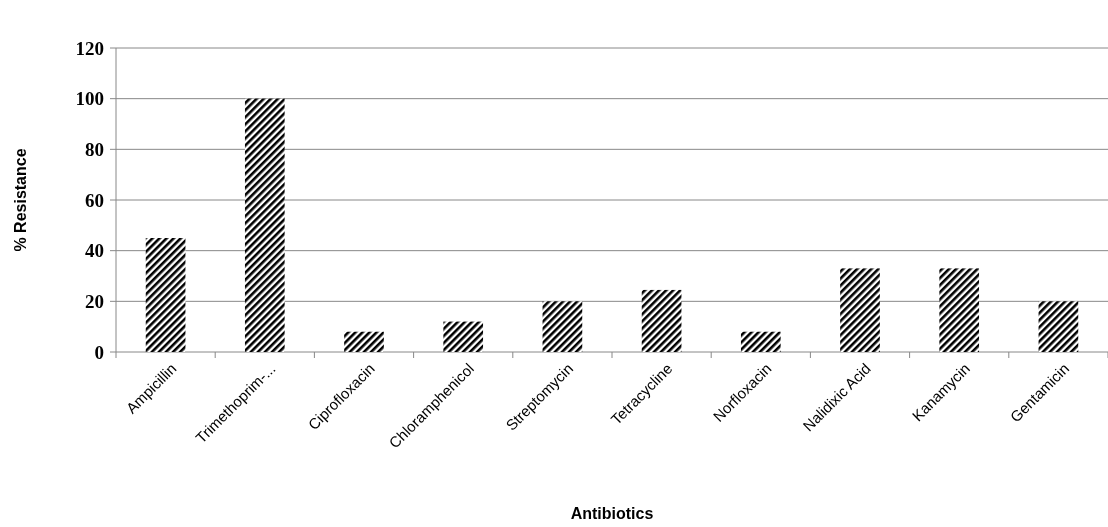 Image resolution: width=1108 pixels, height=527 pixels. What do you see at coordinates (94, 251) in the screenshot?
I see `y-tick-label: 40` at bounding box center [94, 251].